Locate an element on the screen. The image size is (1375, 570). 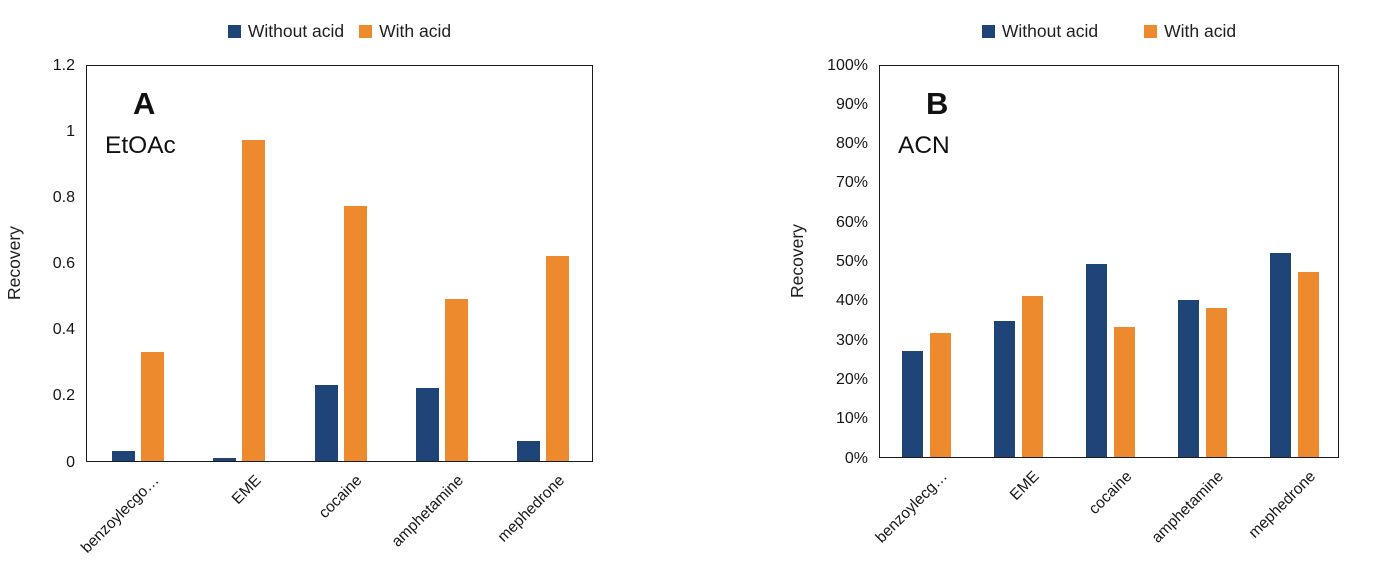
y-tick-label: 10% is located at coordinates (851, 419).